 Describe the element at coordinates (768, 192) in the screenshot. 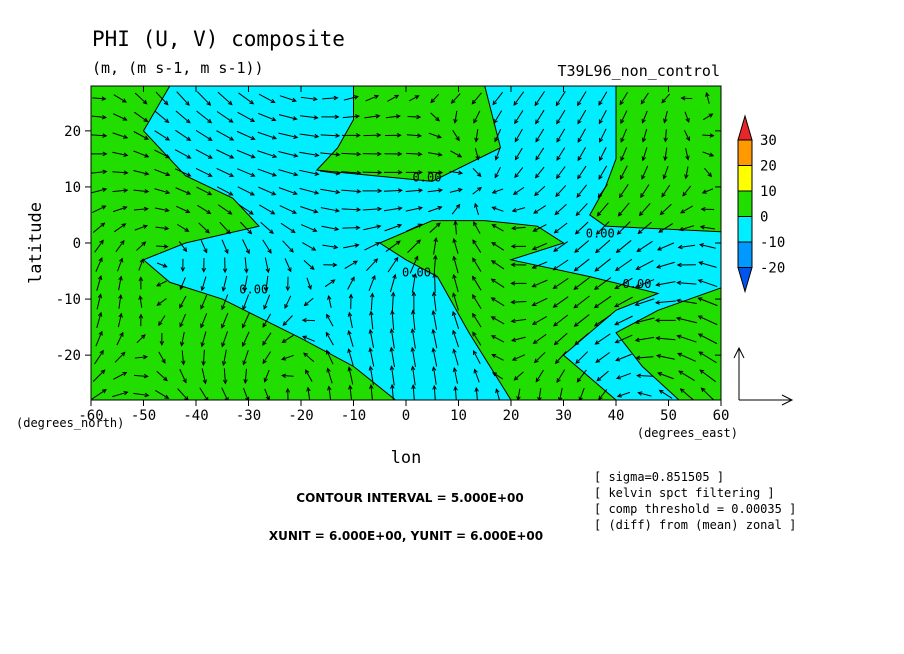

I see `colorbar-label: 10` at that location.